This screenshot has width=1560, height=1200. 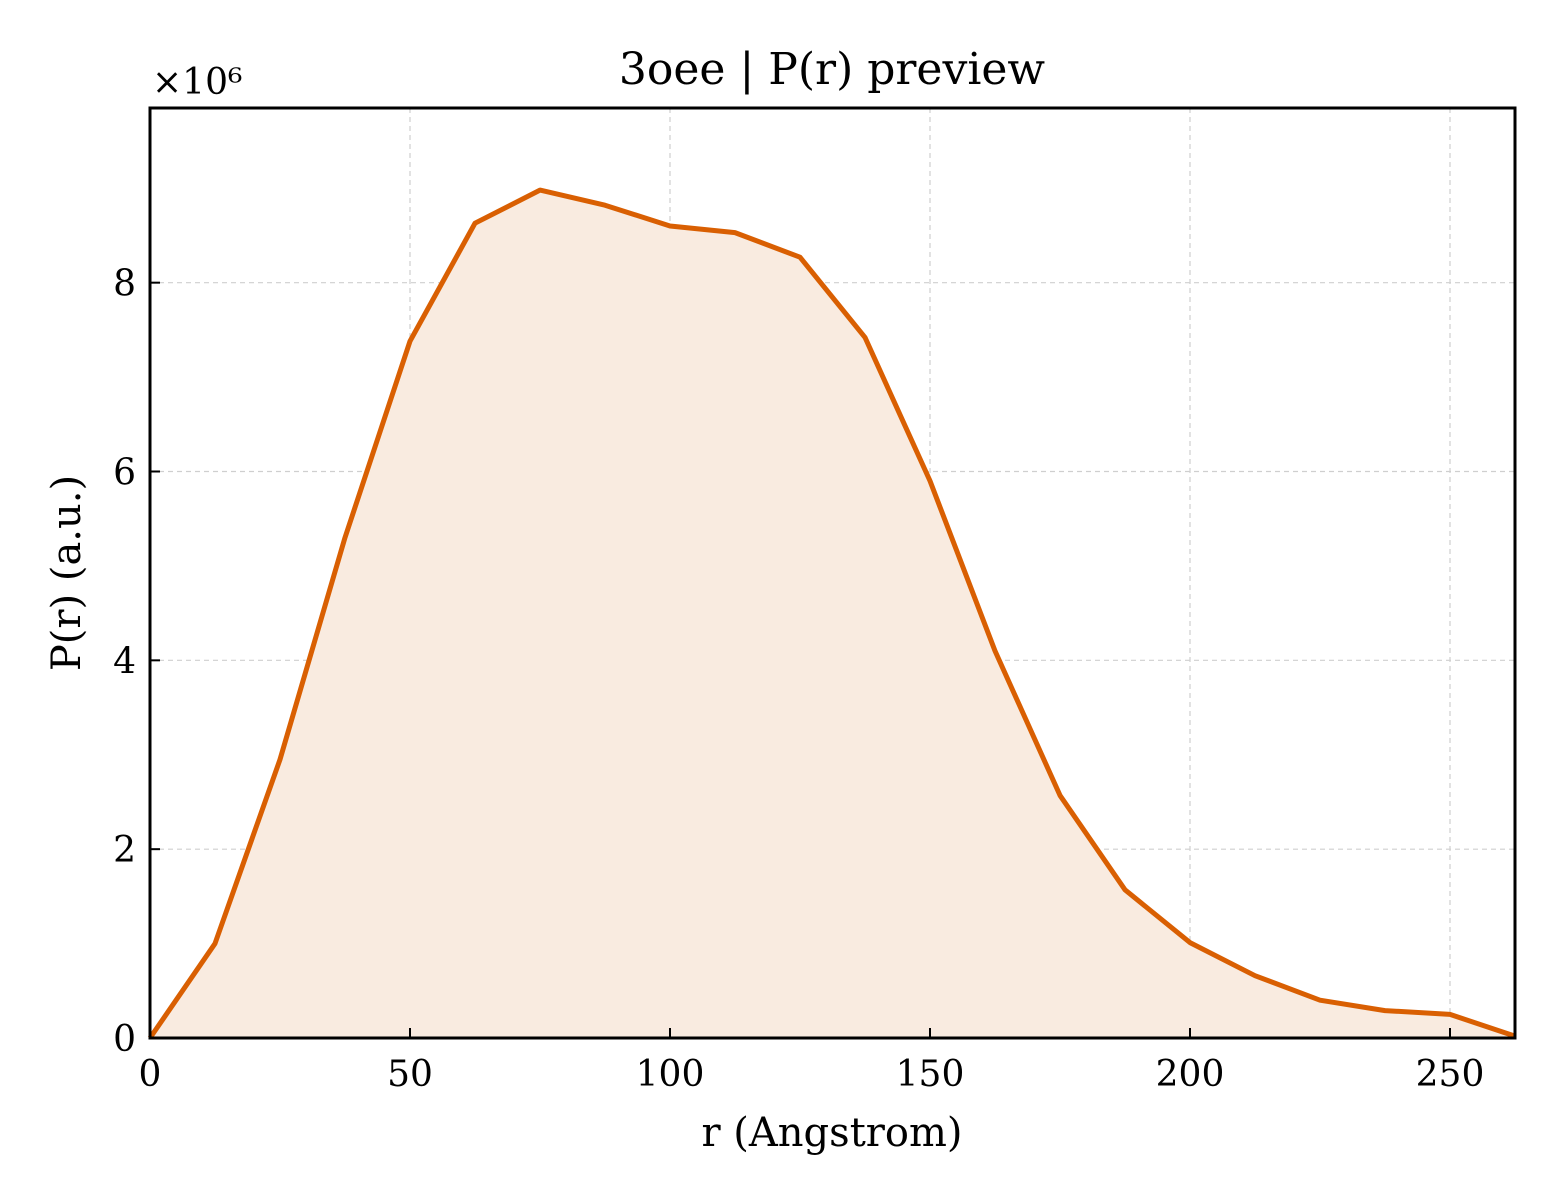 I want to click on y-multiplier-label: ×10⁶, so click(x=197, y=82).